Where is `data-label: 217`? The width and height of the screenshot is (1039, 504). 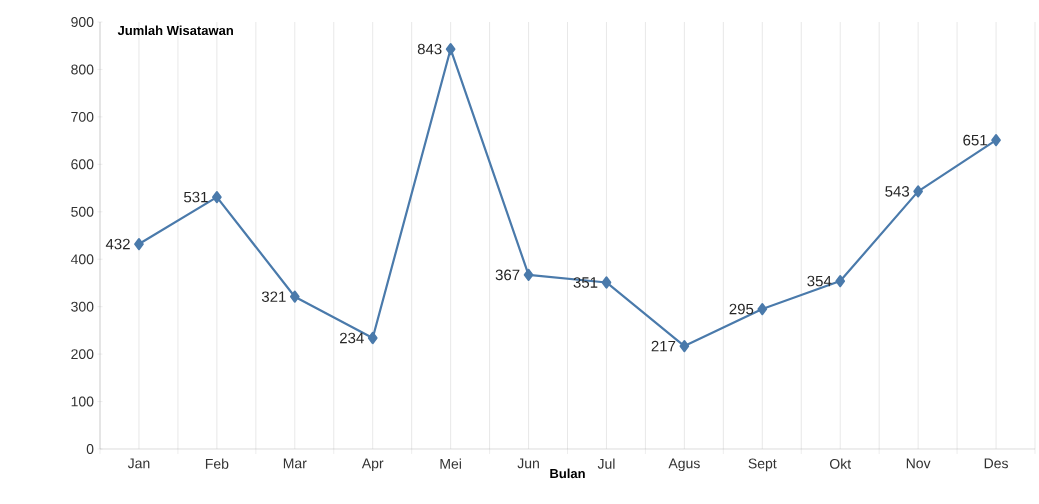
data-label: 217 is located at coordinates (663, 346).